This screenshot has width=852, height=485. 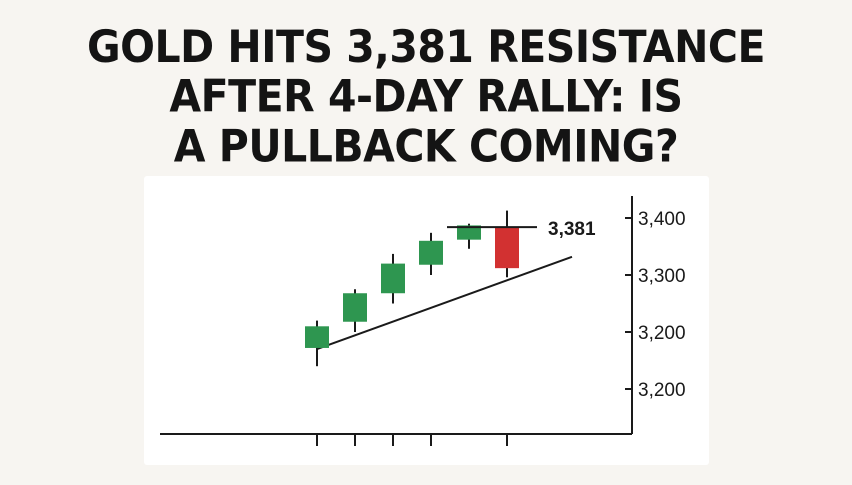 I want to click on y-tick-label: 3,300, so click(x=662, y=276).